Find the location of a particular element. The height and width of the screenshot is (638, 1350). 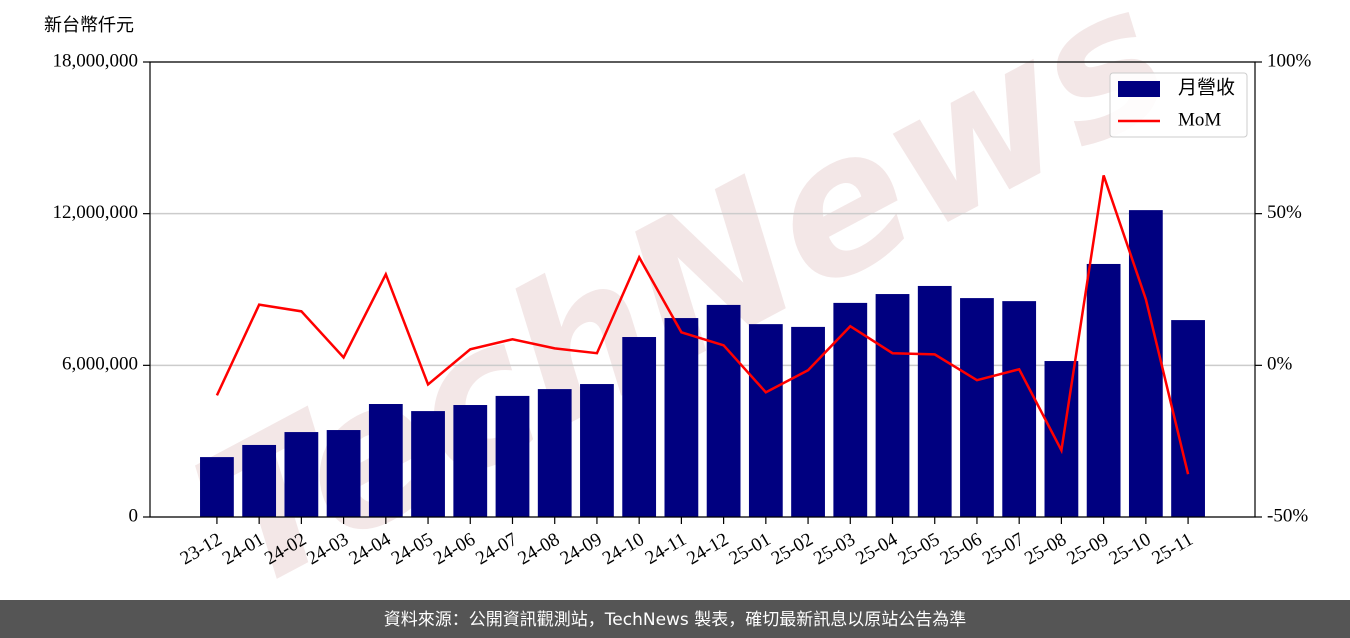

x-tick-label: 25-11 is located at coordinates (1172, 549).